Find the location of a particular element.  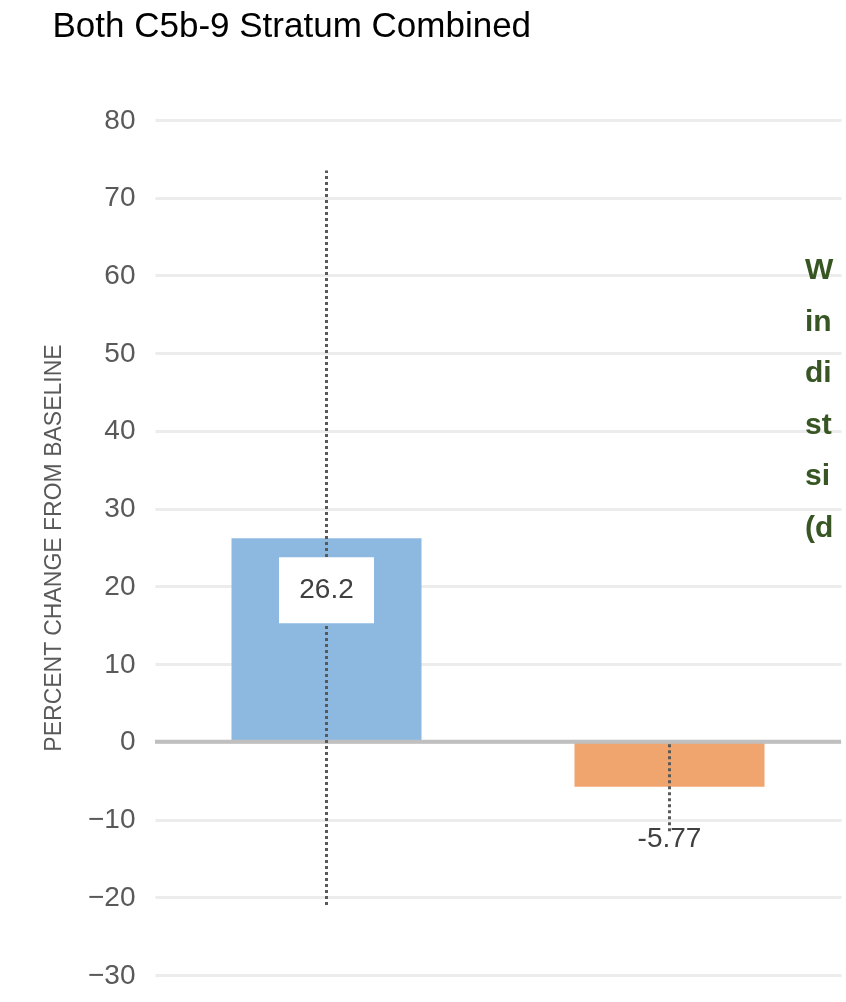

y-tick-label: 50 is located at coordinates (120, 352).